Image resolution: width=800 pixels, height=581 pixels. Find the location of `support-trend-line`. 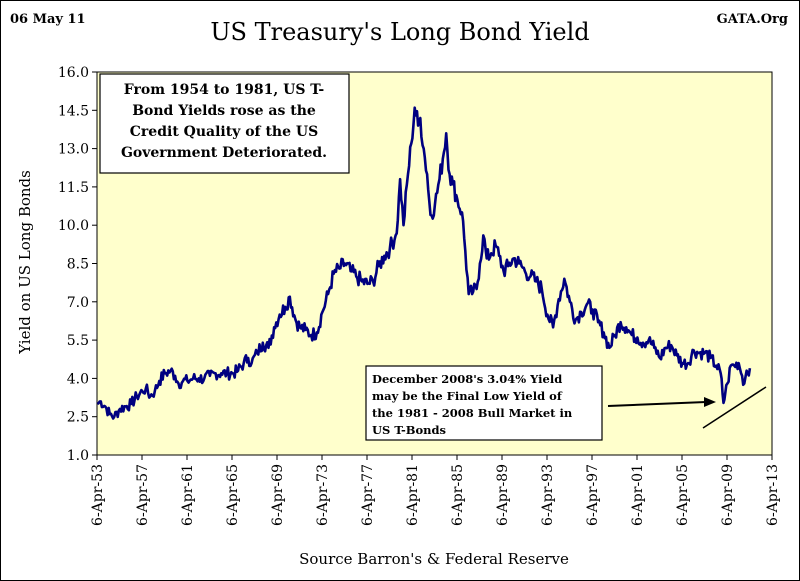

support-trend-line is located at coordinates (734, 407).